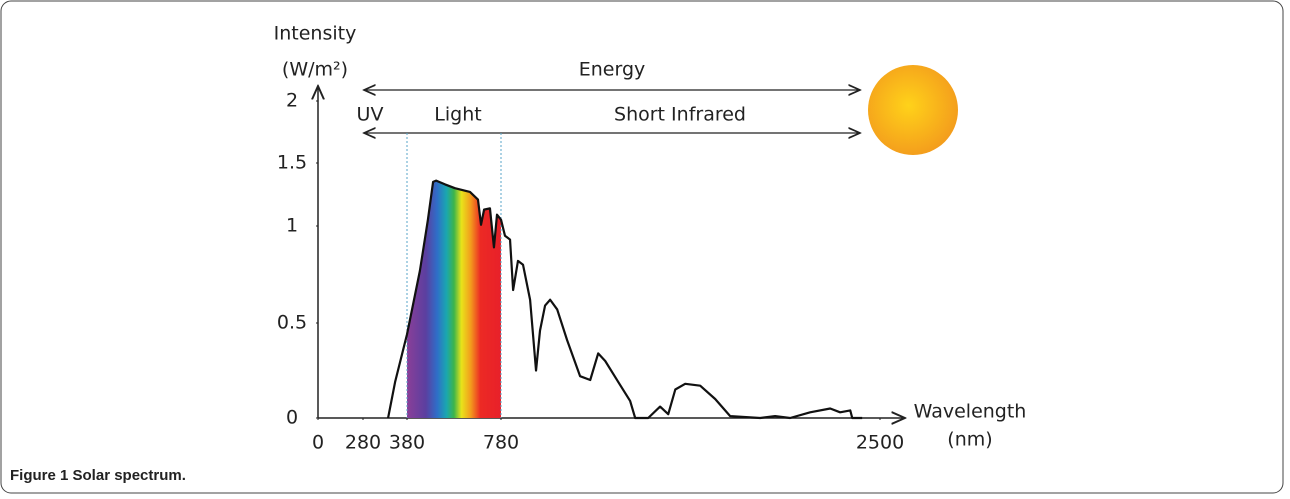  Describe the element at coordinates (292, 418) in the screenshot. I see `y-tick-label: 0` at that location.